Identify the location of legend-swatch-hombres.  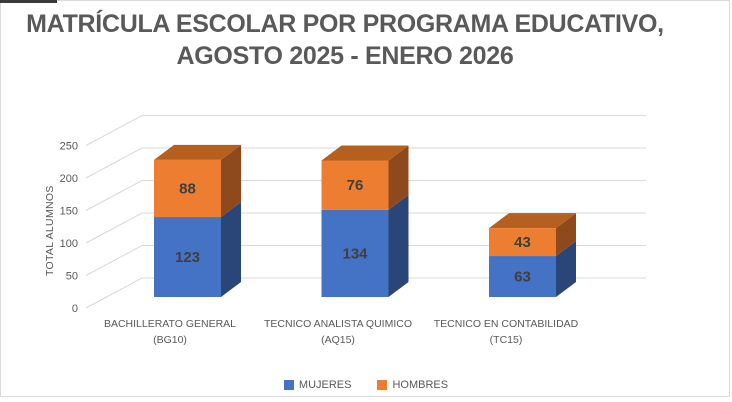
(382, 385).